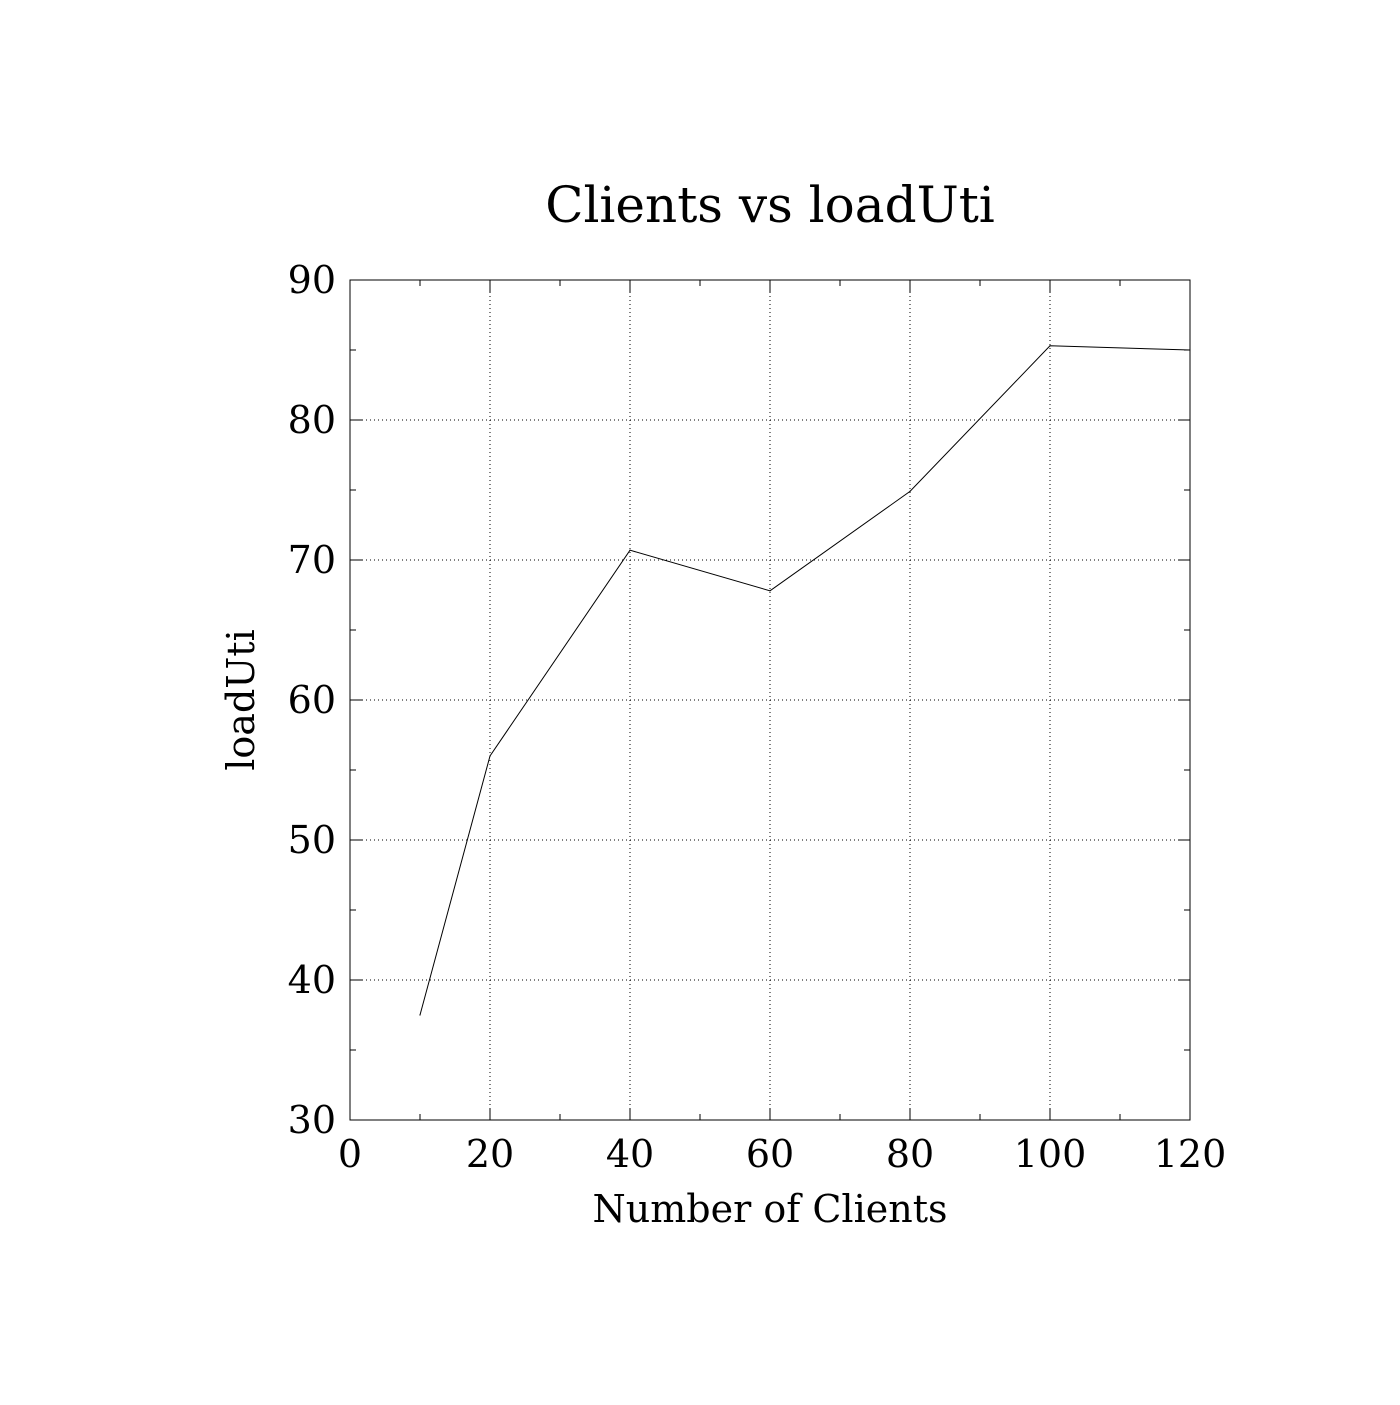 Image resolution: width=1400 pixels, height=1405 pixels. Describe the element at coordinates (312, 420) in the screenshot. I see `y-tick-label: 80` at that location.